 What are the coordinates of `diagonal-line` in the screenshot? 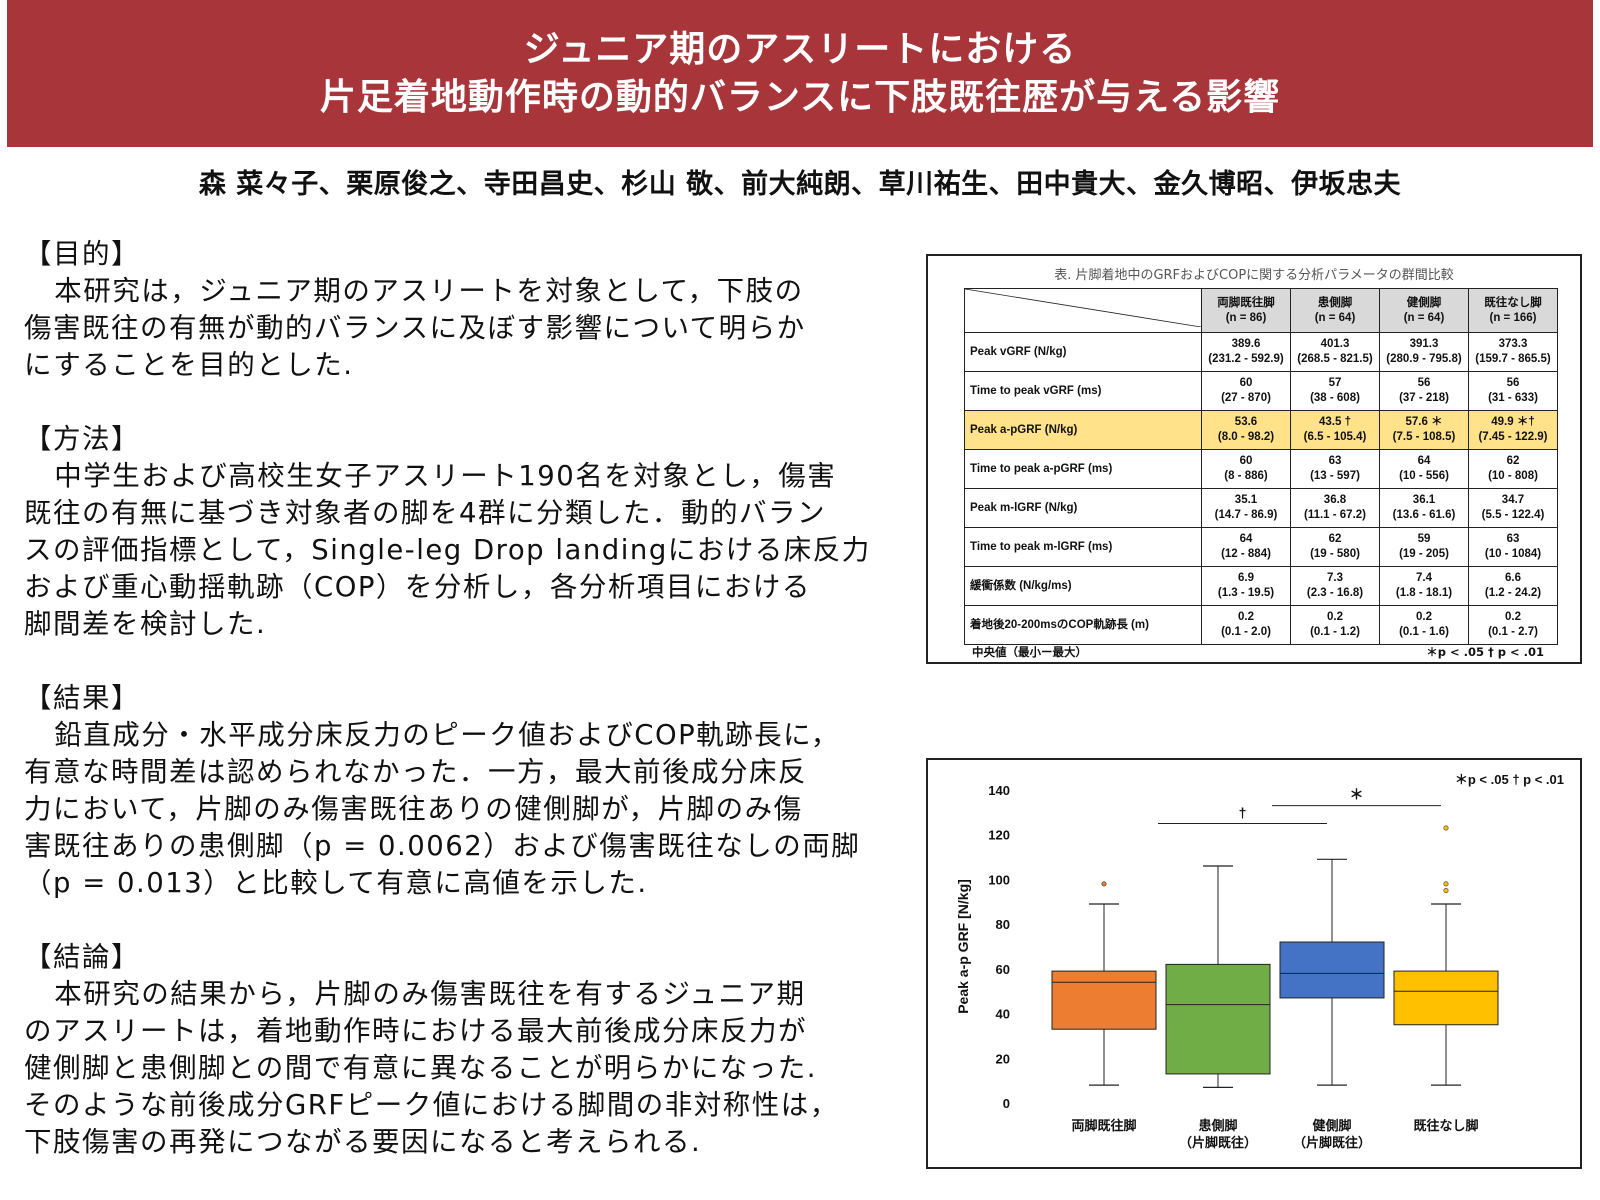 It's located at (1083, 308).